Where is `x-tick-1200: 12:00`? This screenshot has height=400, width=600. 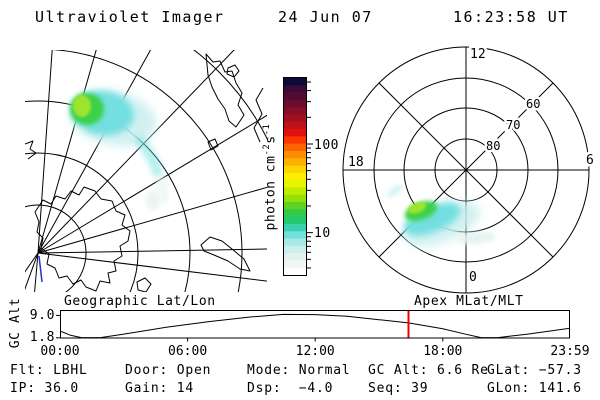 x-tick-1200: 12:00 is located at coordinates (315, 351).